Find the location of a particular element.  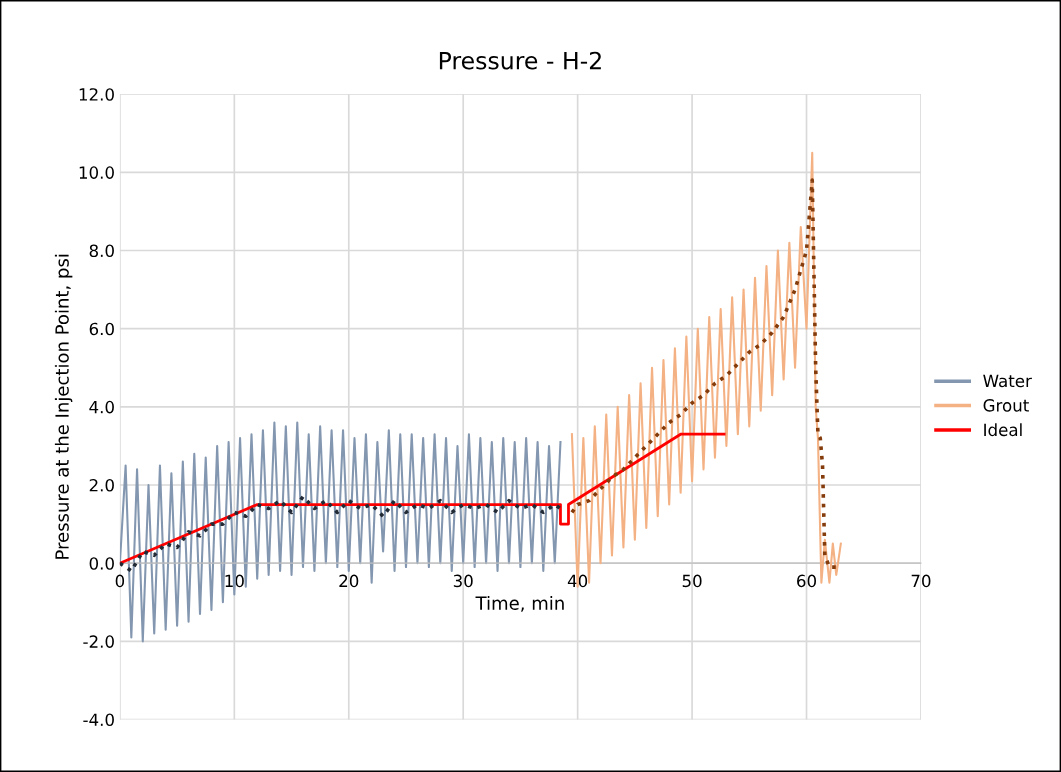

x-axis-title: Time, min is located at coordinates (519, 603).